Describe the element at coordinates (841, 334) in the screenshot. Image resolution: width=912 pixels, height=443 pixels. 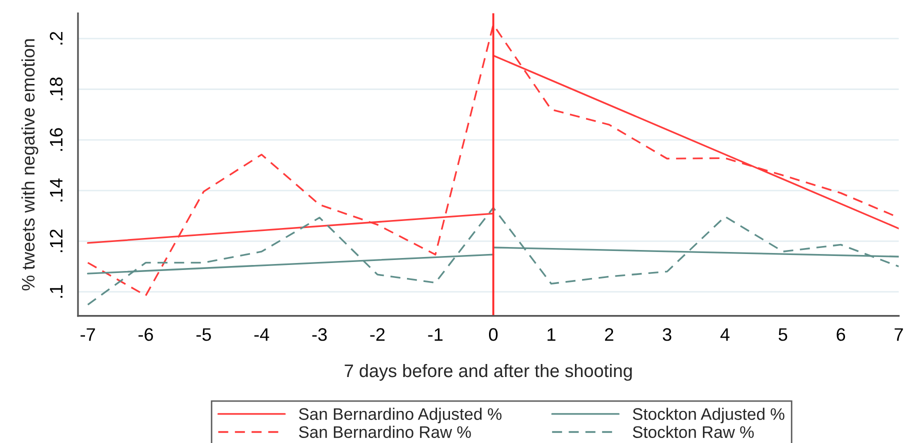
I see `x-tick-label: 6` at that location.